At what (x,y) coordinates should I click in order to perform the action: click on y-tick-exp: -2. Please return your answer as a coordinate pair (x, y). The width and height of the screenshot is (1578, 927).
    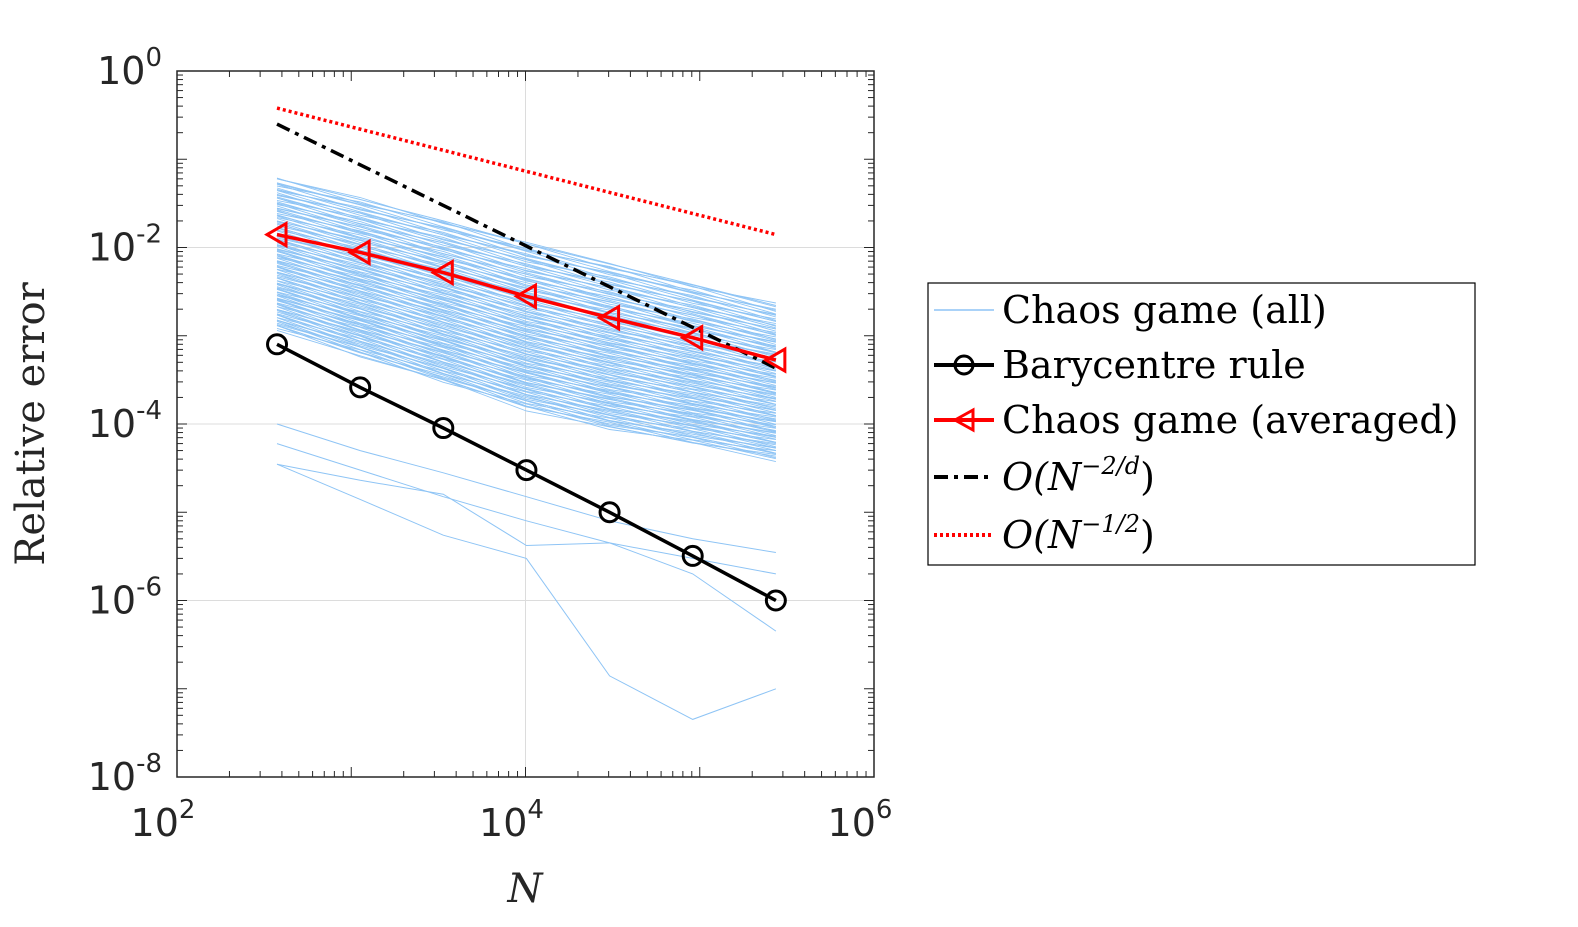
    Looking at the image, I should click on (149, 235).